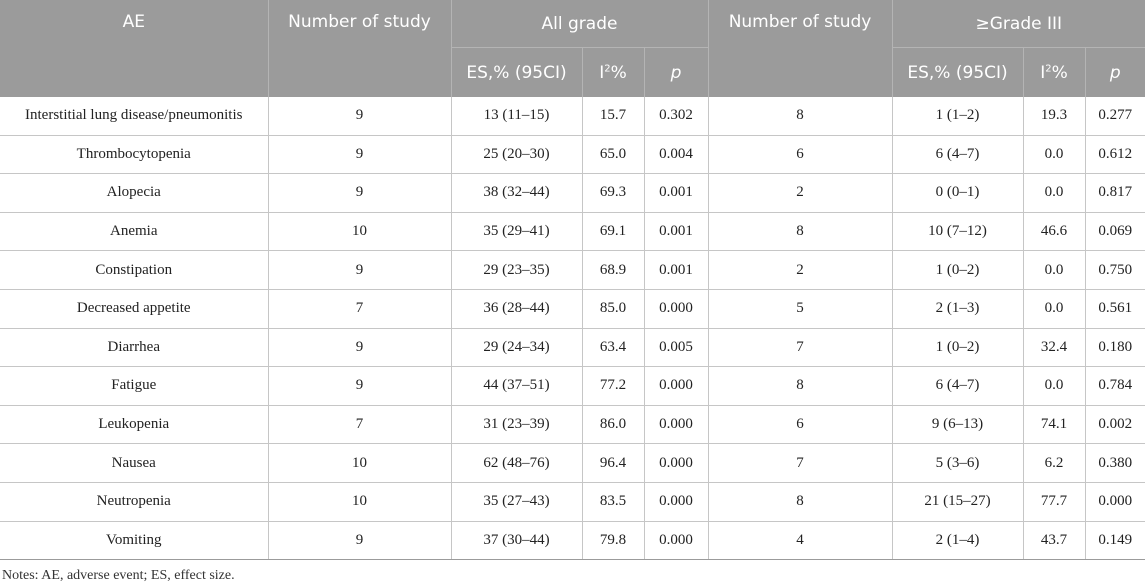 This screenshot has width=1145, height=584. Describe the element at coordinates (958, 309) in the screenshot. I see `es-grade3-cell: 2 (1–3)` at that location.